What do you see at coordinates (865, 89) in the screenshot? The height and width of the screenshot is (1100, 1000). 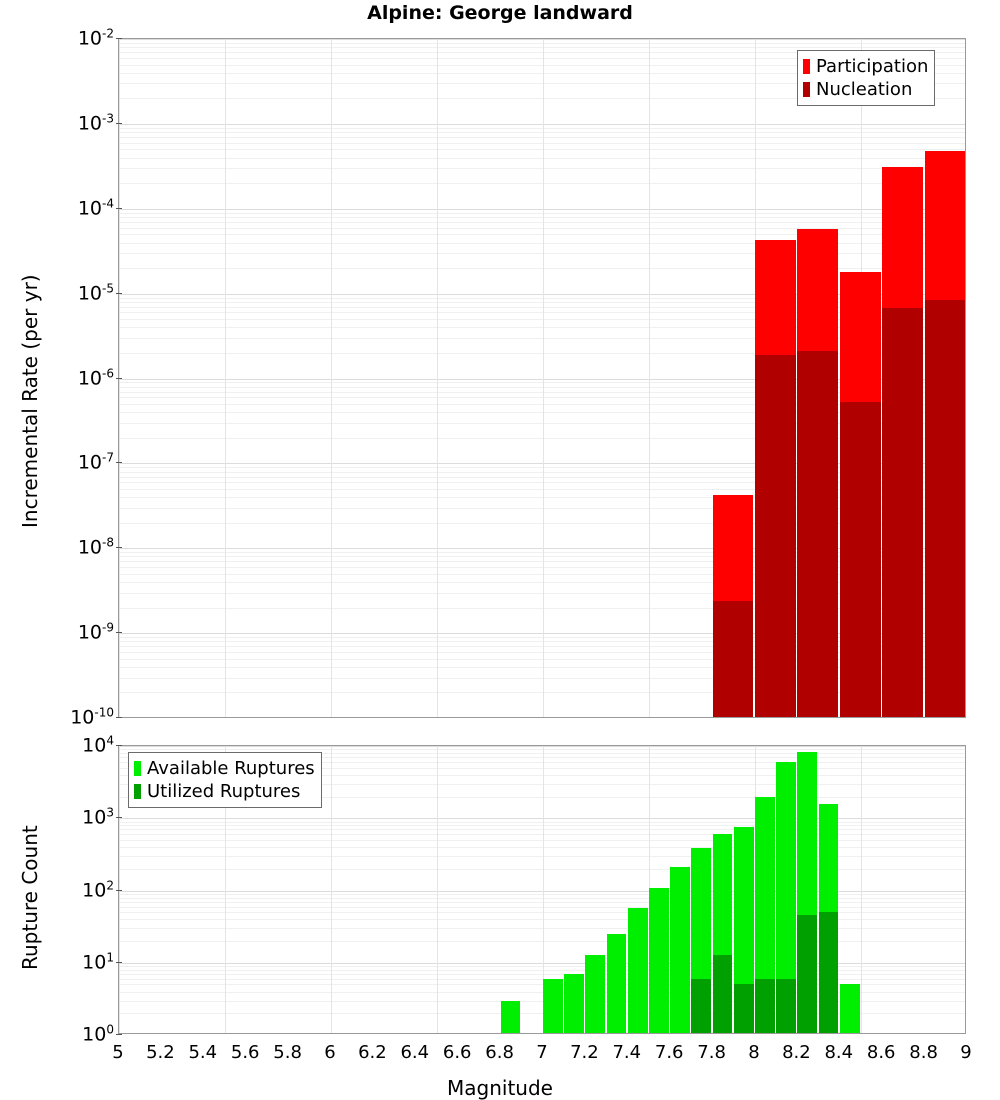 I see `legend-item: Nucleation` at bounding box center [865, 89].